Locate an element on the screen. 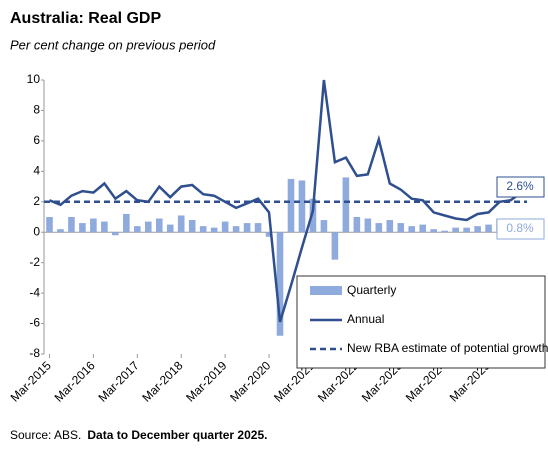 This screenshot has width=548, height=454. y-tick-label: 4 is located at coordinates (36, 171).